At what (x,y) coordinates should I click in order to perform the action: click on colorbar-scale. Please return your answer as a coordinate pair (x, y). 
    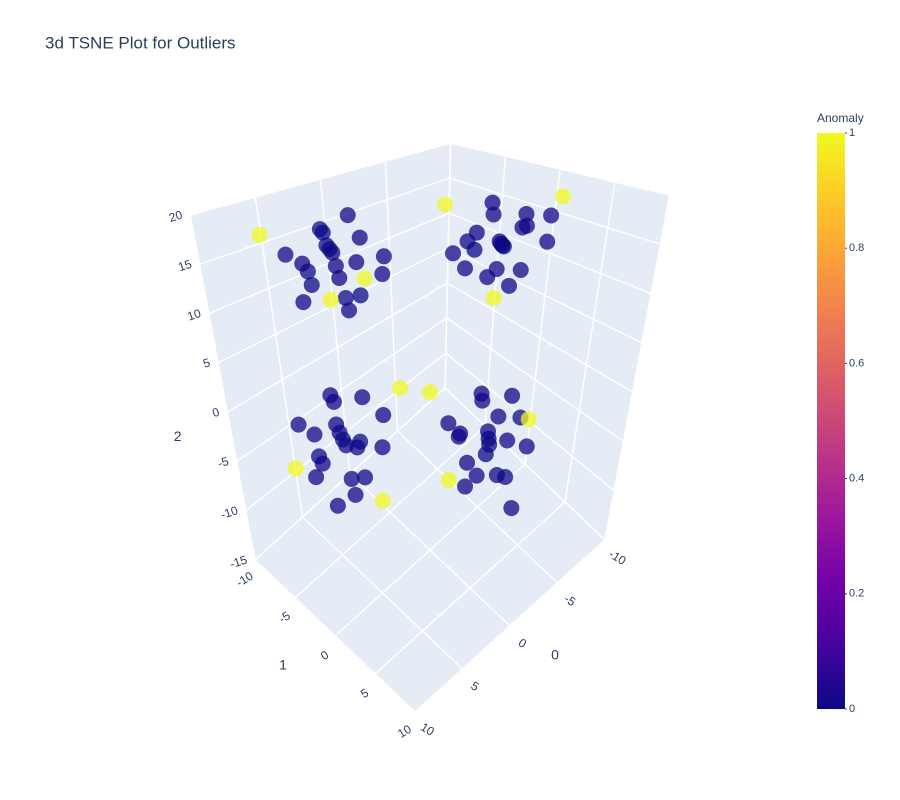
    Looking at the image, I should click on (831, 421).